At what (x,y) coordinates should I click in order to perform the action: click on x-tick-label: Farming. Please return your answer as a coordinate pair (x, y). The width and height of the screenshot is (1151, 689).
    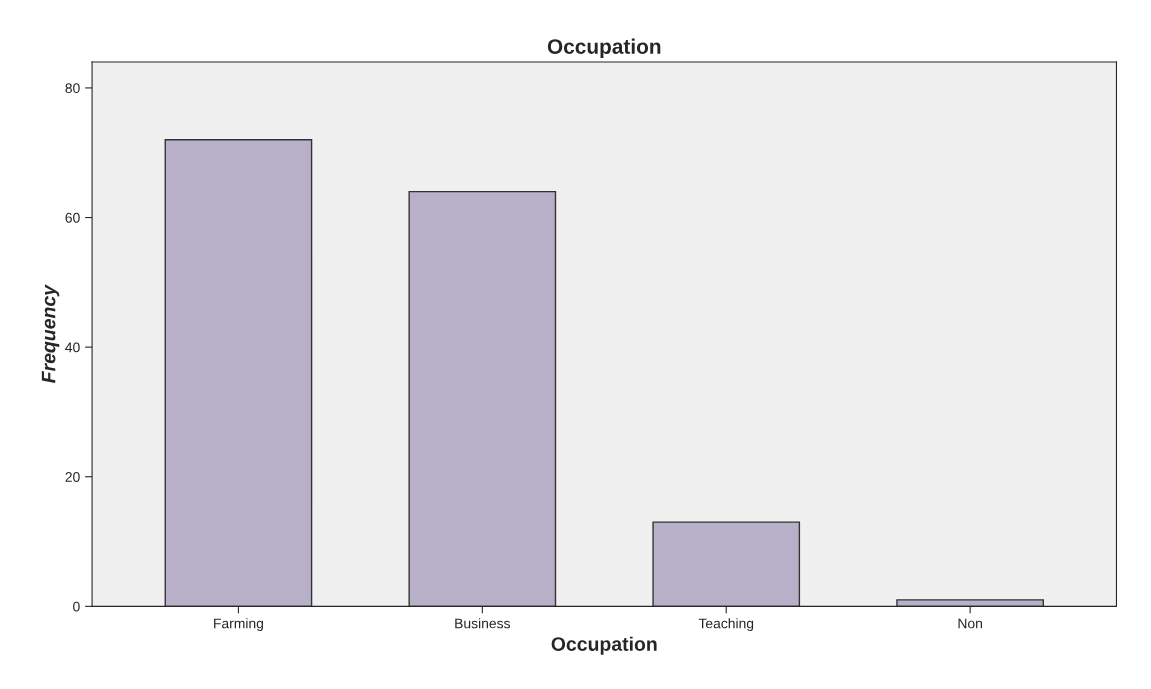
    Looking at the image, I should click on (238, 625).